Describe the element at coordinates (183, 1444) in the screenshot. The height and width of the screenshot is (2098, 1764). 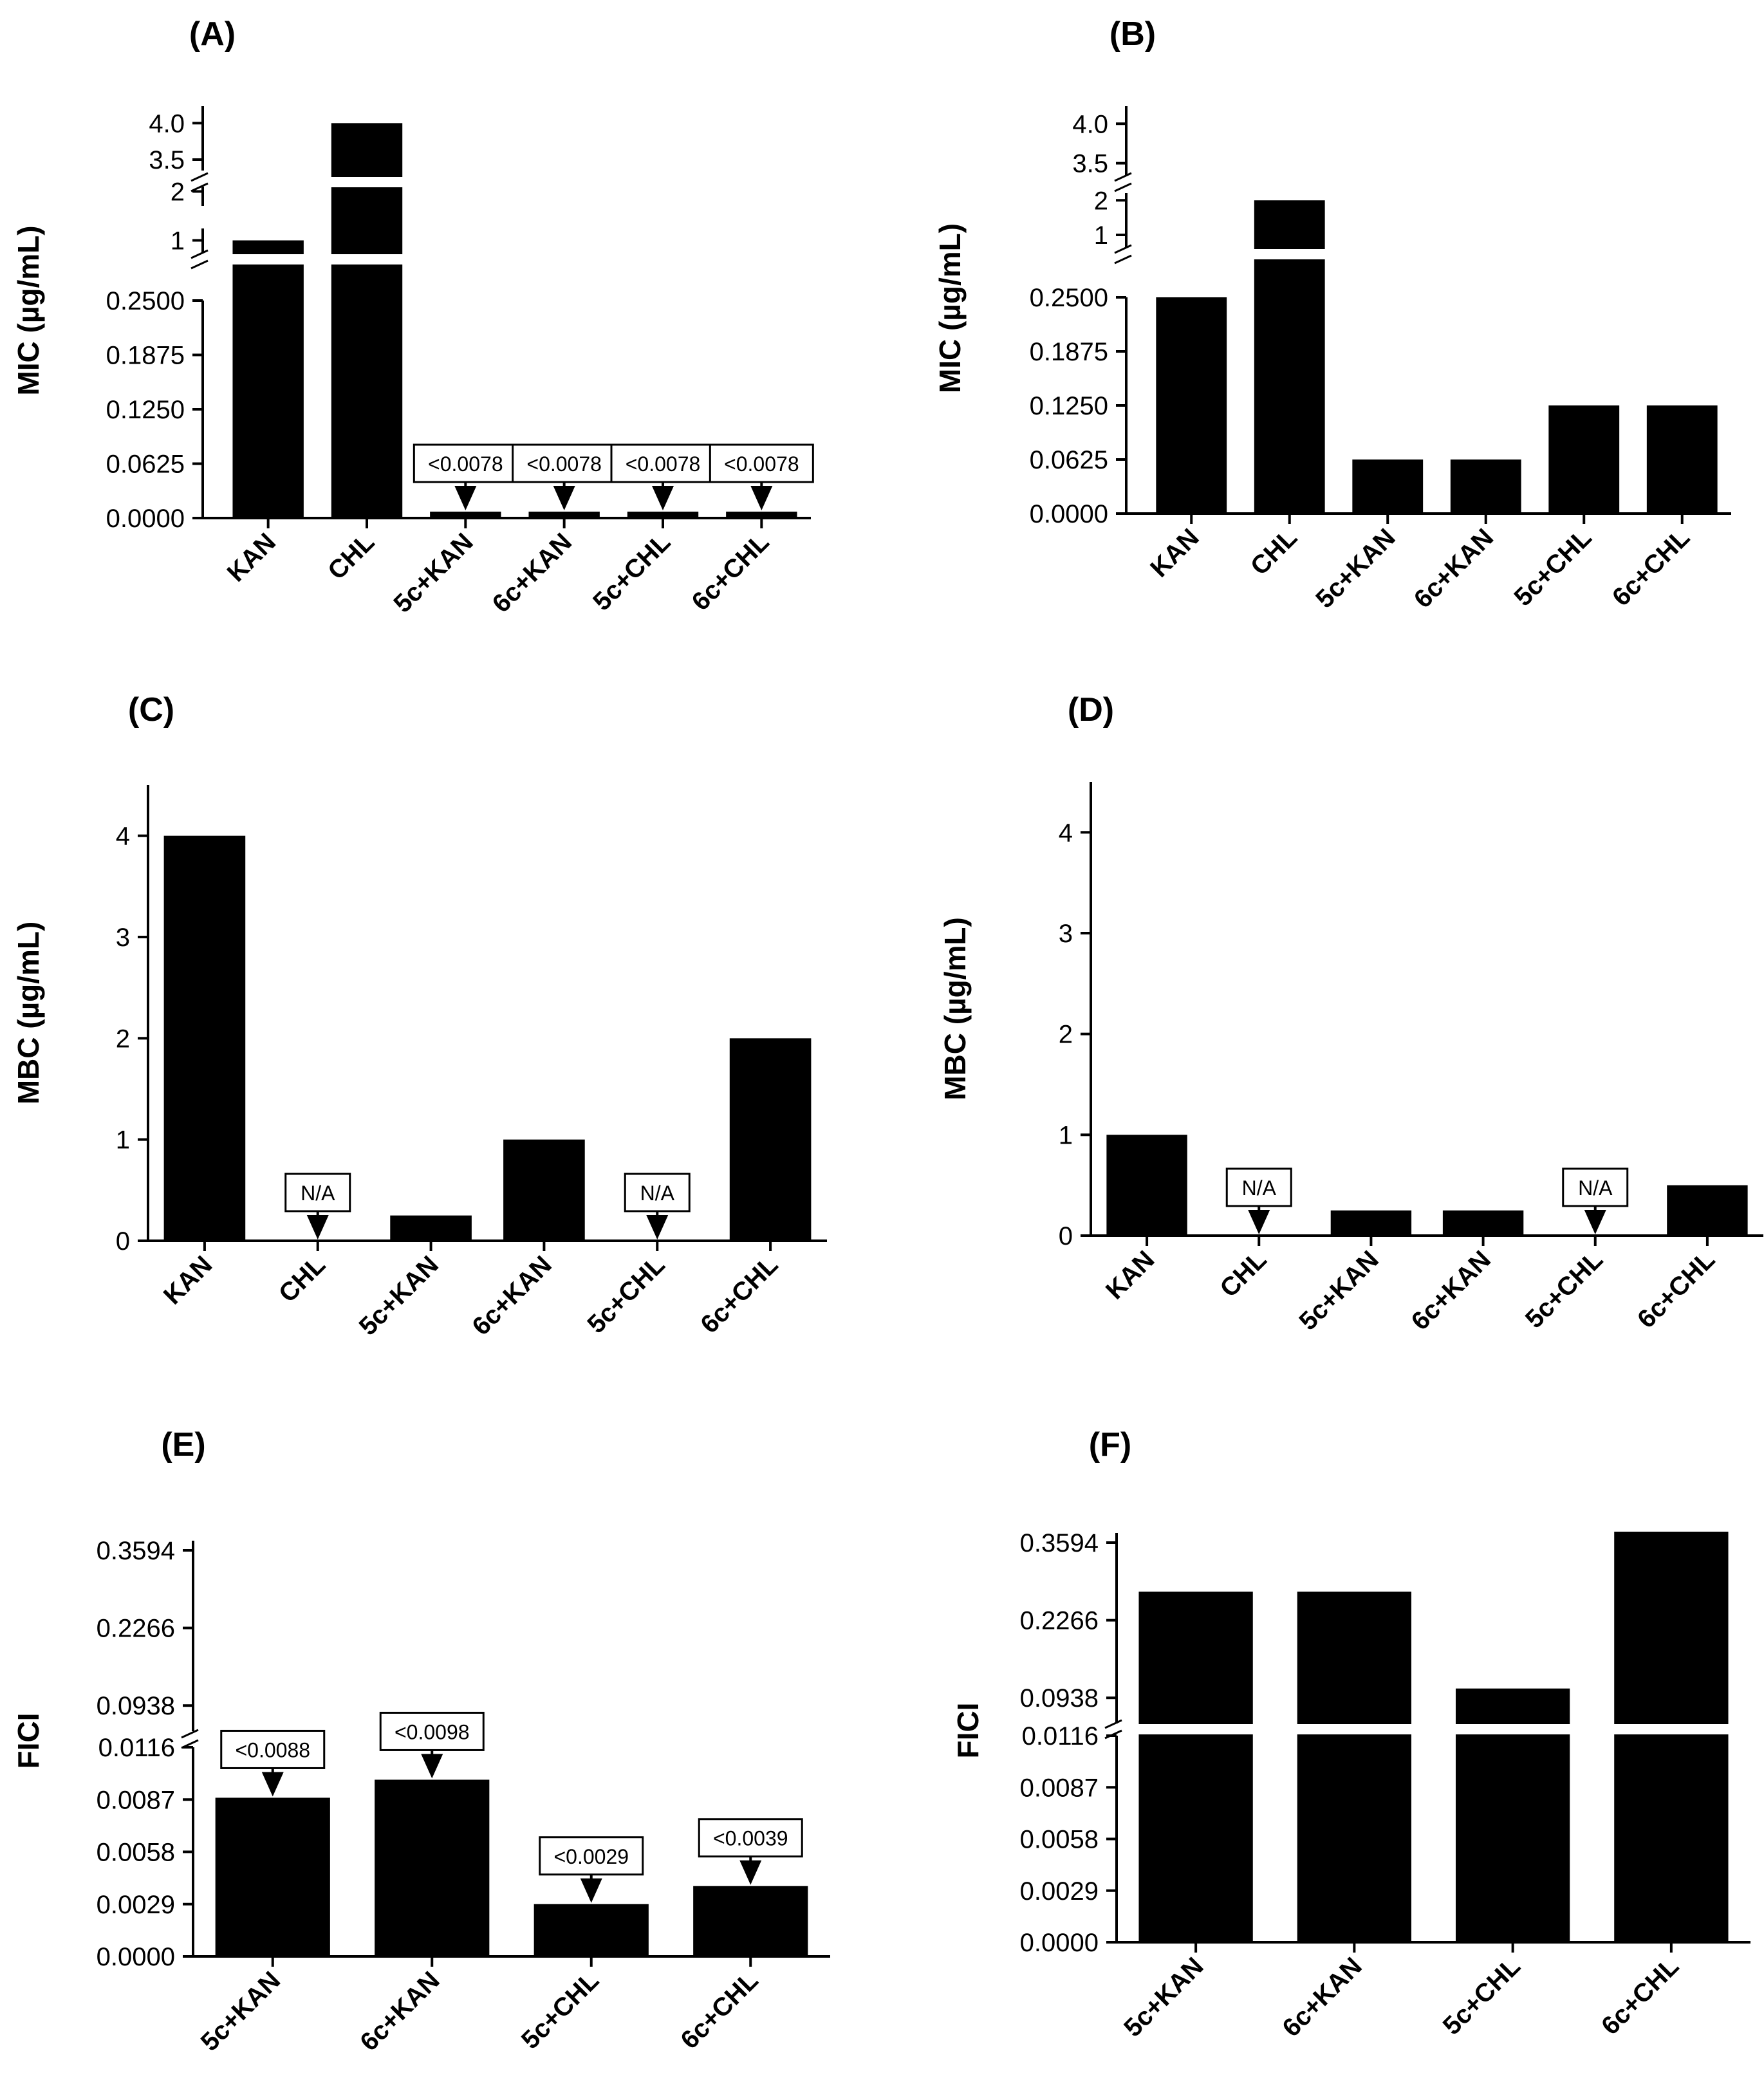
I see `panel-label: (E)` at that location.